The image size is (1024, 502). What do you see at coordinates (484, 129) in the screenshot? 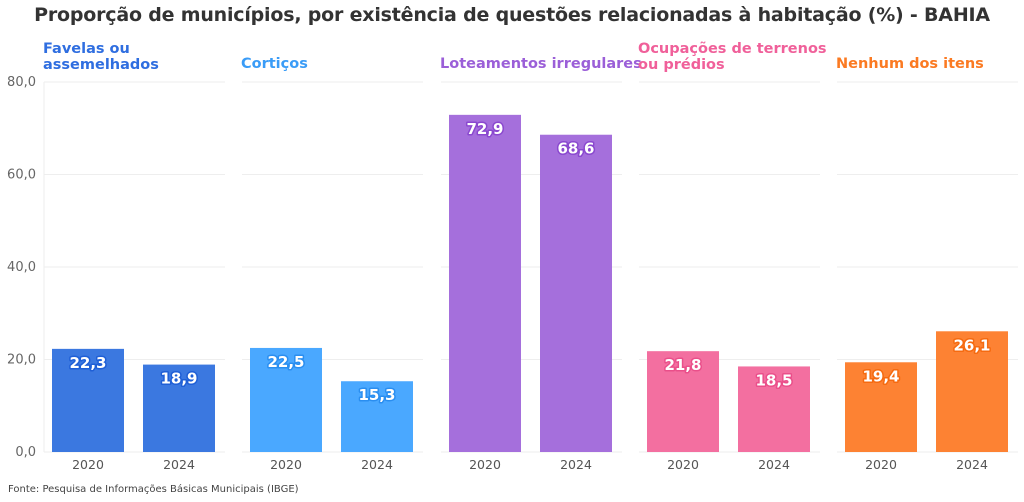
I see `data-label: 72,9` at bounding box center [484, 129].